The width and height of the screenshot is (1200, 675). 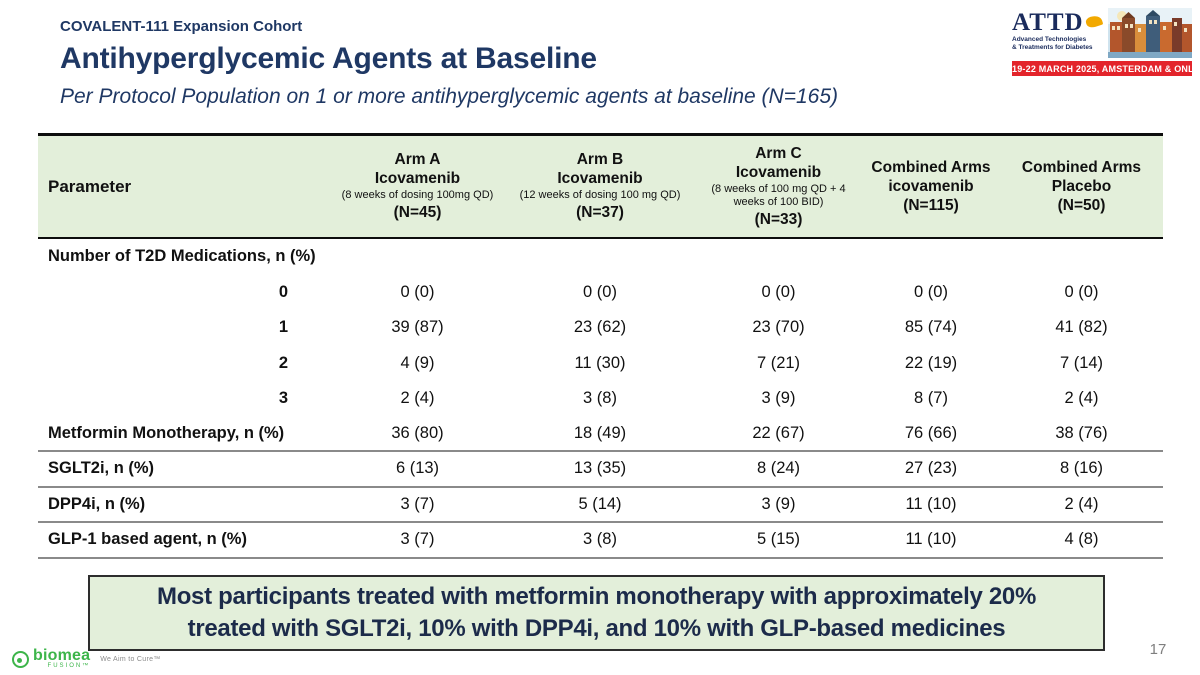 I want to click on attd-swoosh-icon, so click(x=1094, y=21).